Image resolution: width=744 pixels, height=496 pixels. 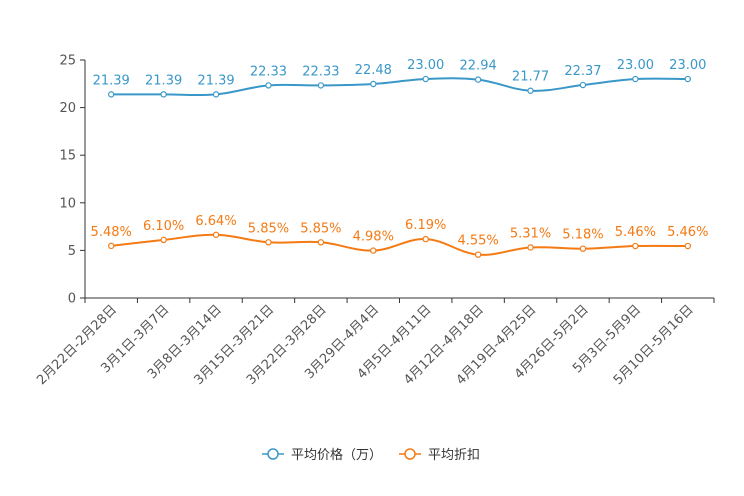 What do you see at coordinates (425, 225) in the screenshot?
I see `data-label-discount: 6.19%` at bounding box center [425, 225].